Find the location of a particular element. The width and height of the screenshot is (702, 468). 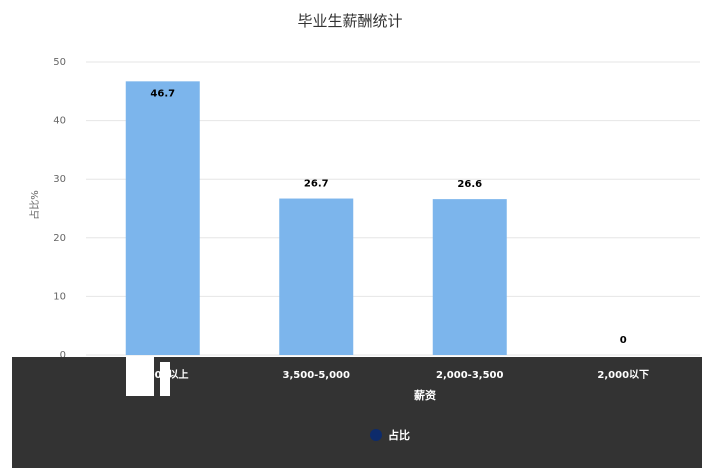

chart-title: 毕业生薪酬统计 is located at coordinates (349, 21).